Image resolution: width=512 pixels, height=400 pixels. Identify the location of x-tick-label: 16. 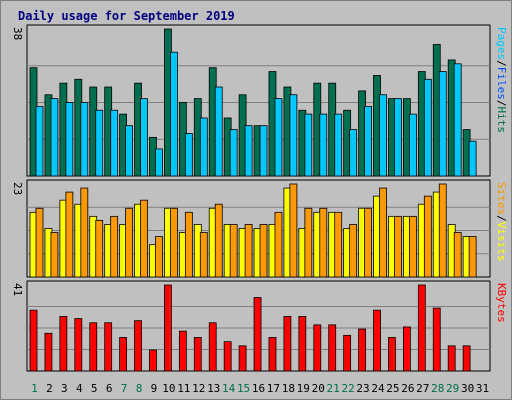
(258, 388).